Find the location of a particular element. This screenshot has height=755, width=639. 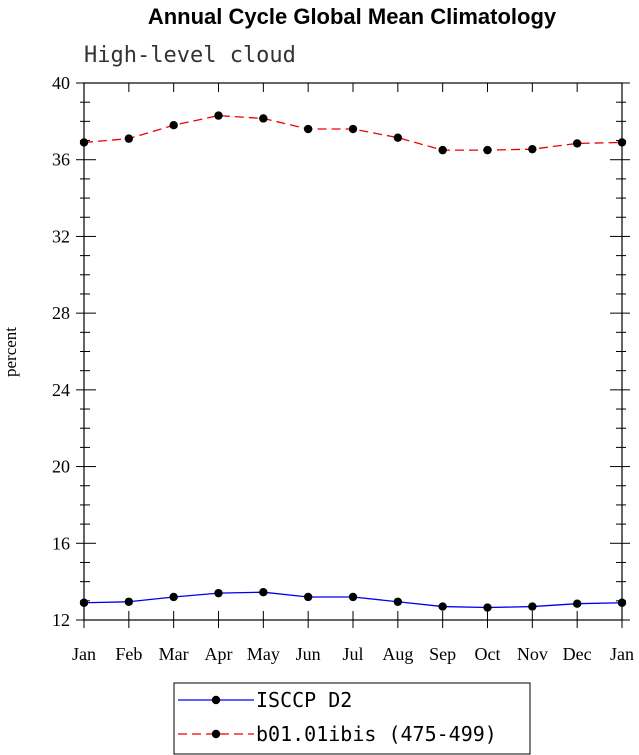

y-tick-label: 28 is located at coordinates (61, 313).